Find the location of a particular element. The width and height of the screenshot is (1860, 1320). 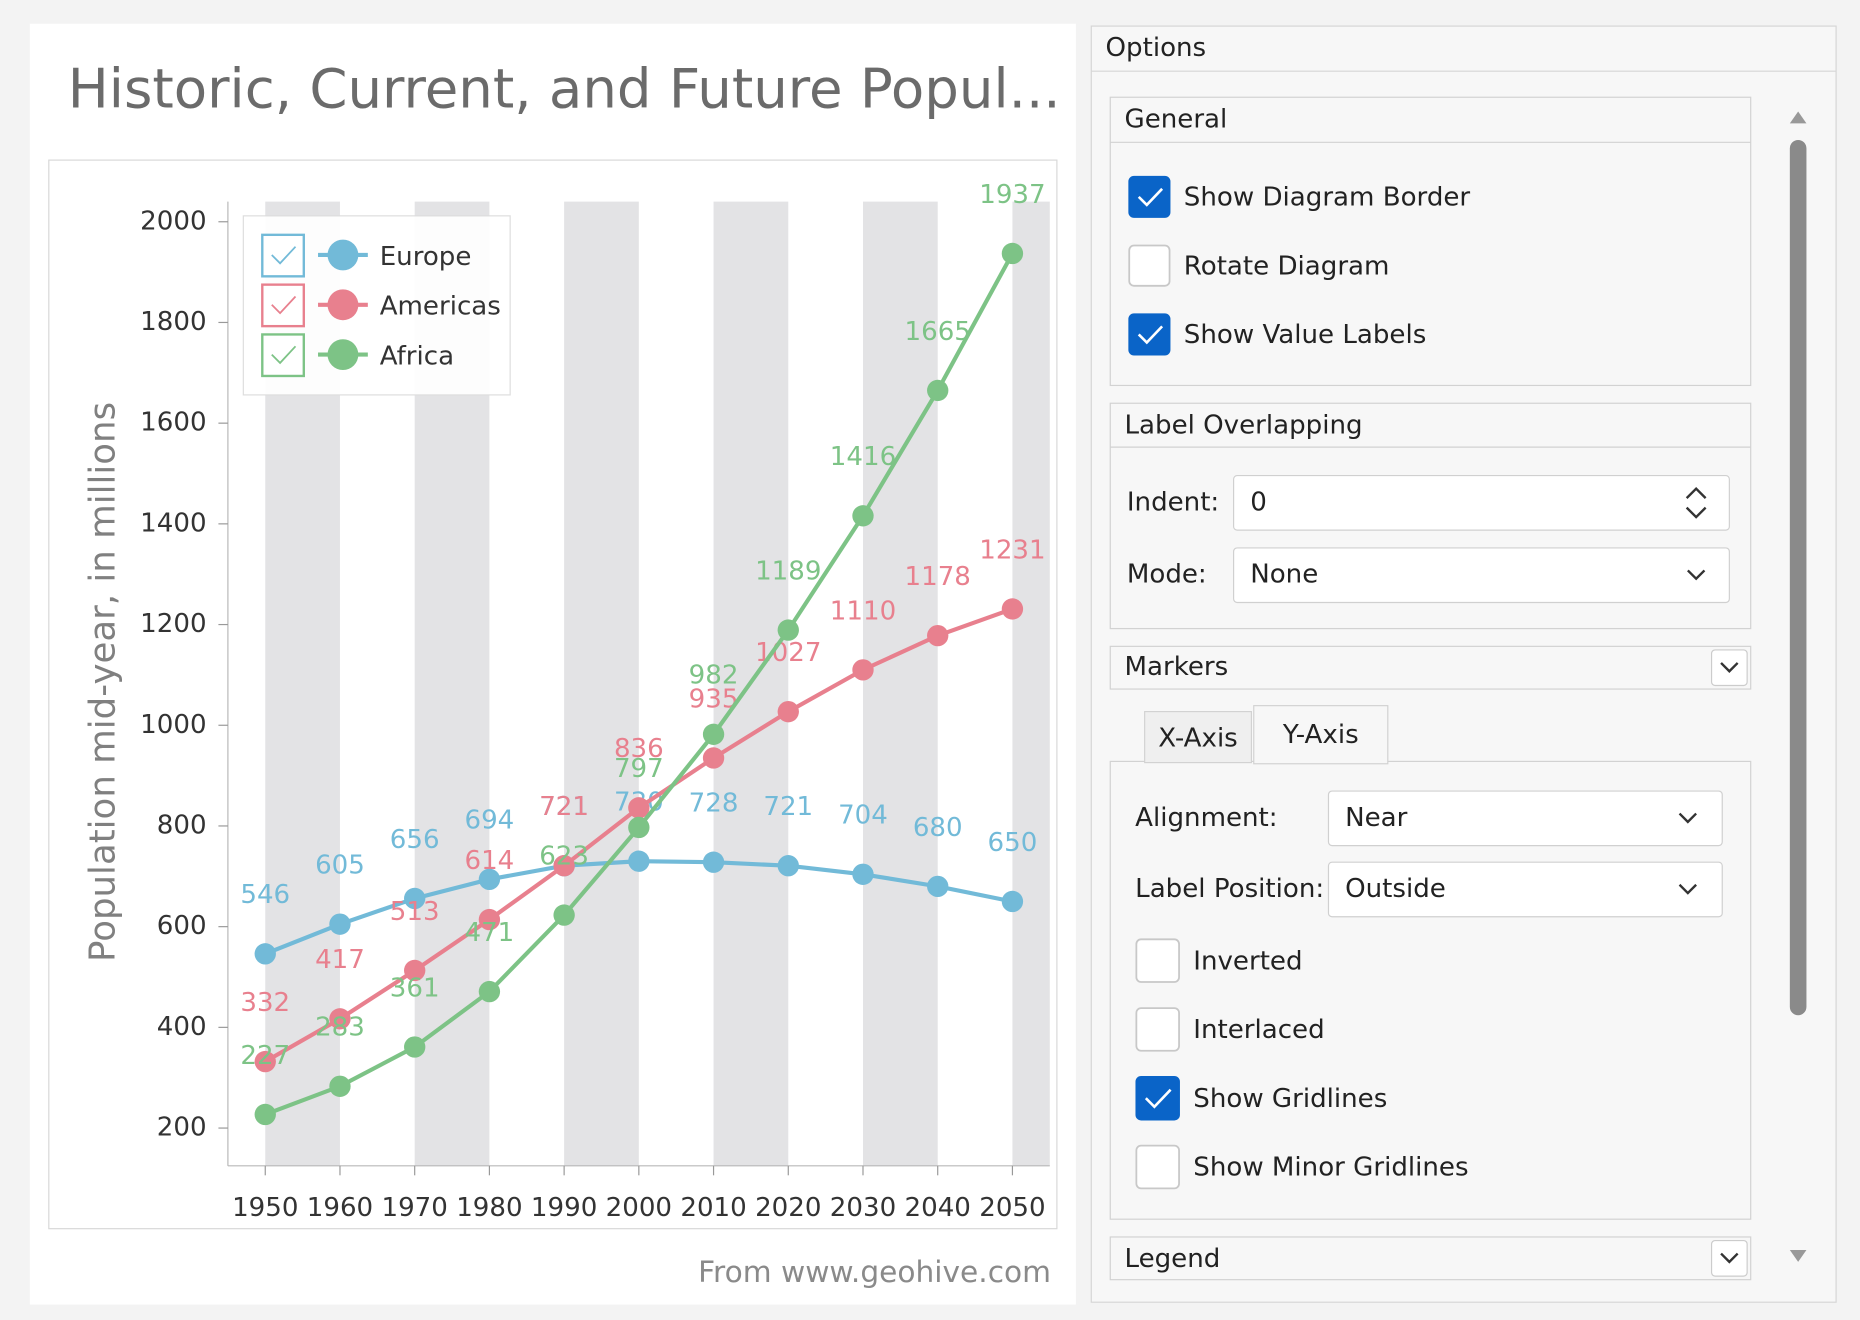

legend: Europe Americas Africa is located at coordinates (376, 305).